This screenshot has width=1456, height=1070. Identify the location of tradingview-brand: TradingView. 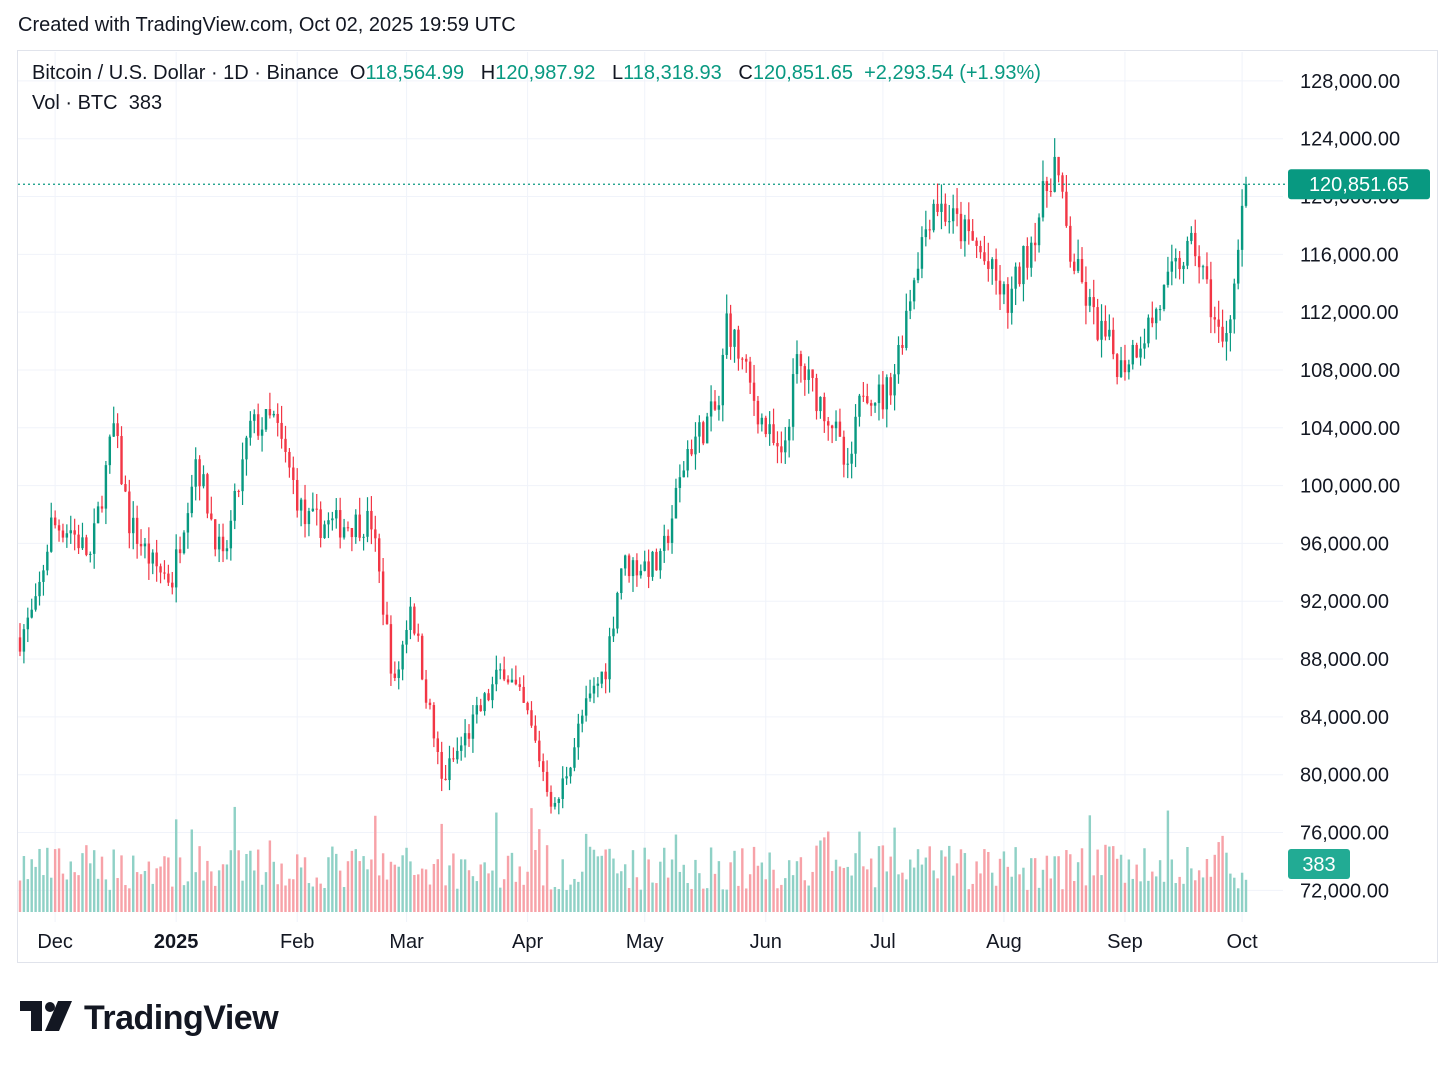
(149, 1018).